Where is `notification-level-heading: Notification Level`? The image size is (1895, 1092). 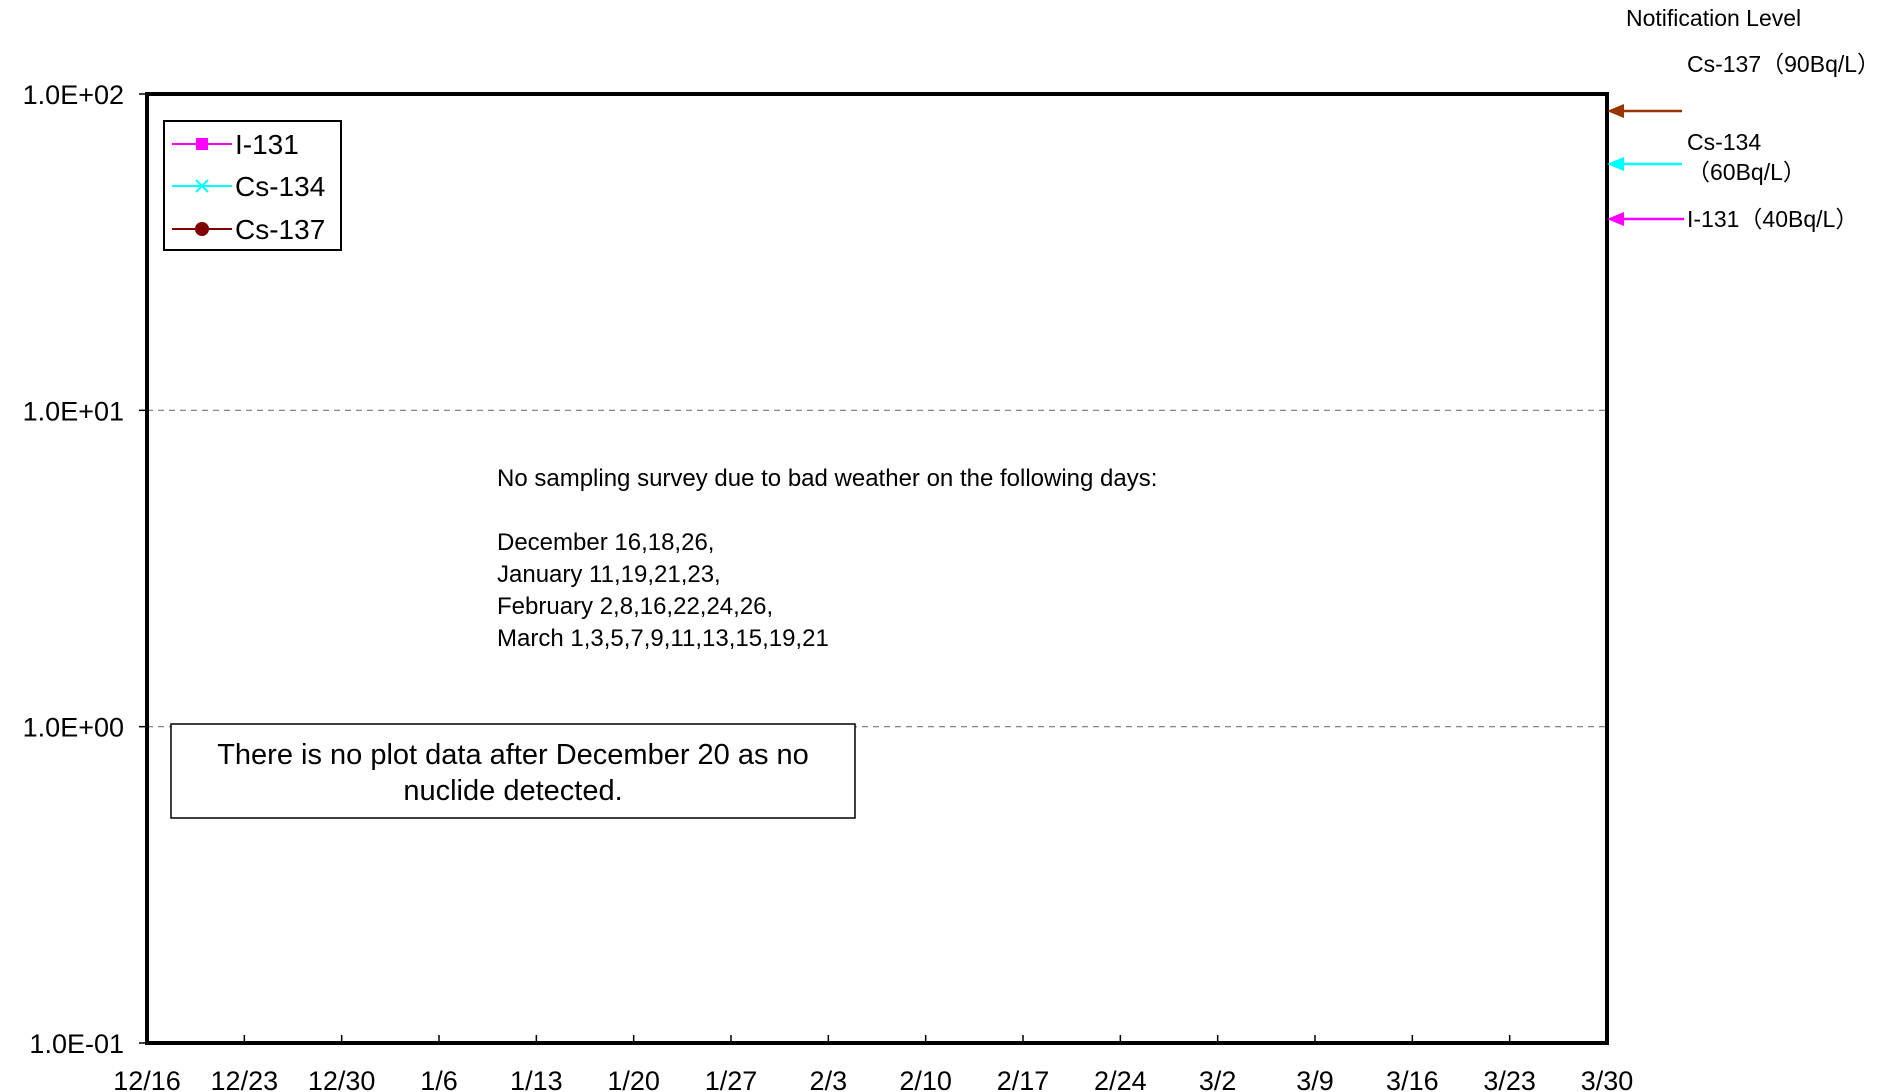
notification-level-heading: Notification Level is located at coordinates (1713, 18).